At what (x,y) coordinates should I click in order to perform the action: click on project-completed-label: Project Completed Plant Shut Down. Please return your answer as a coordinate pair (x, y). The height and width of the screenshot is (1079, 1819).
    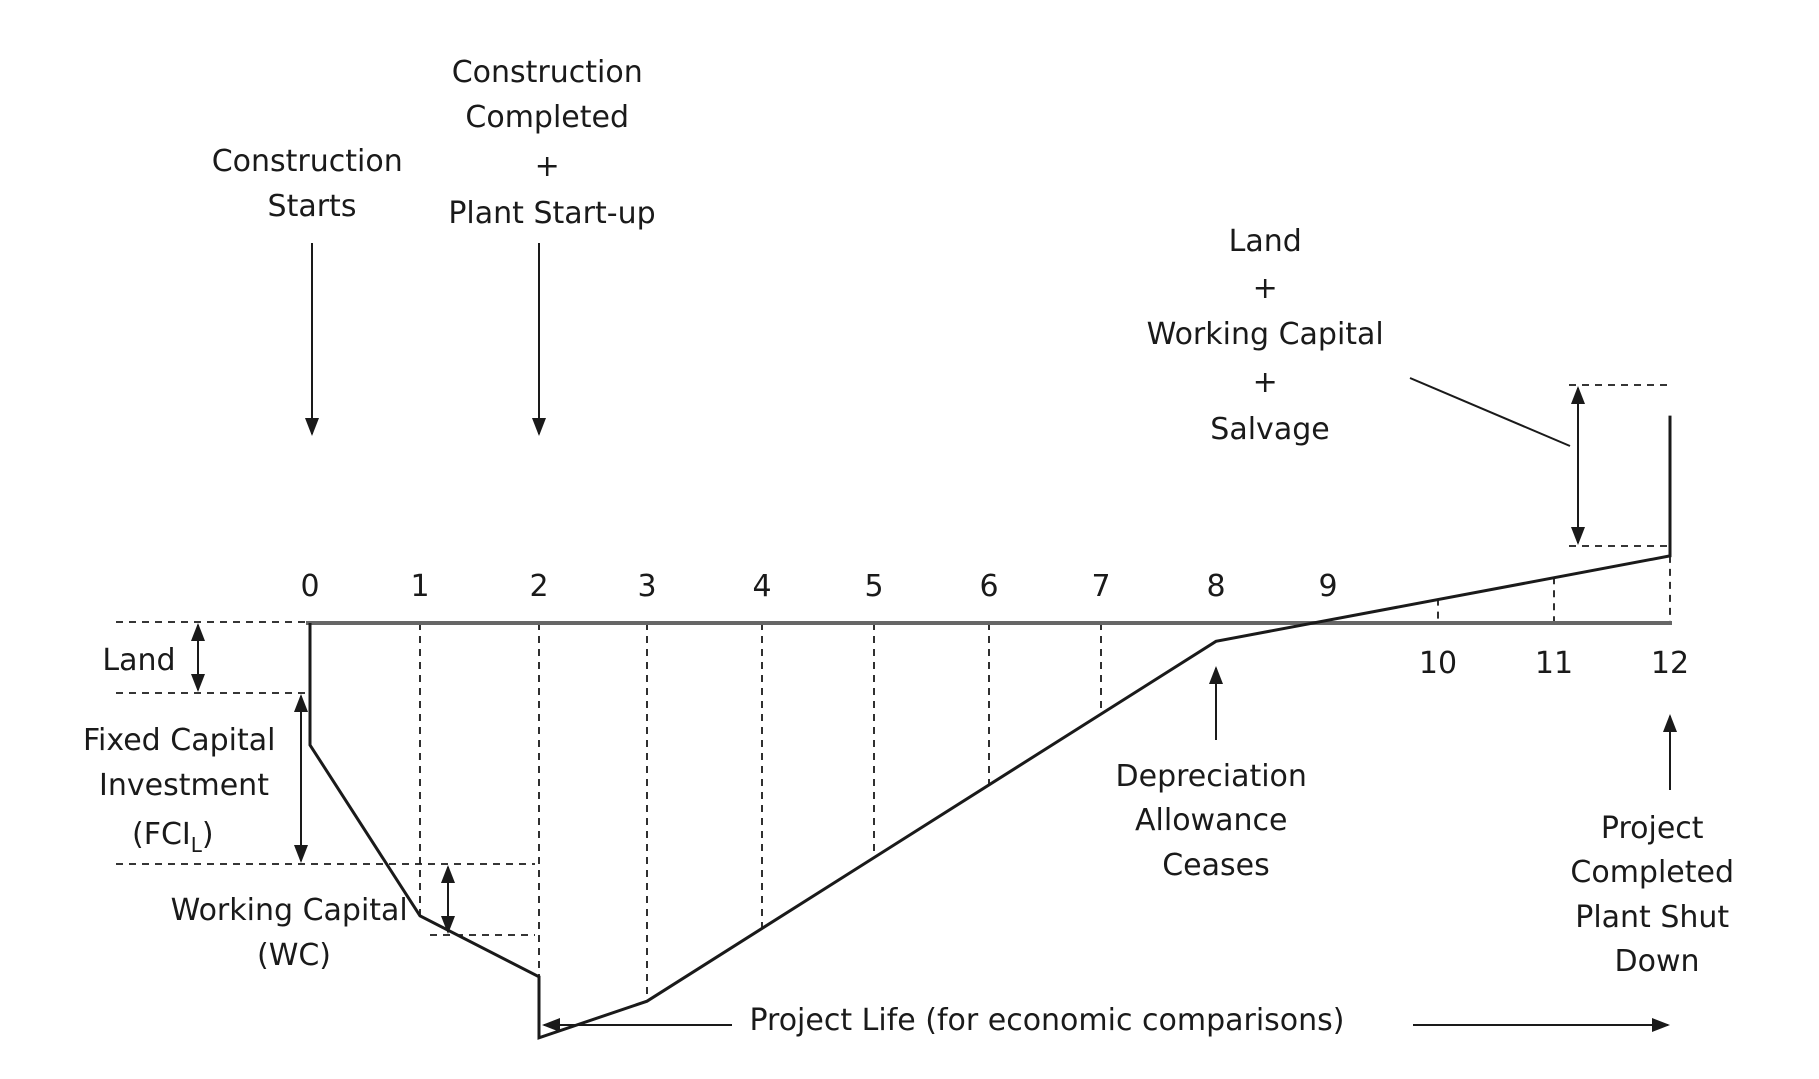
    Looking at the image, I should click on (1656, 895).